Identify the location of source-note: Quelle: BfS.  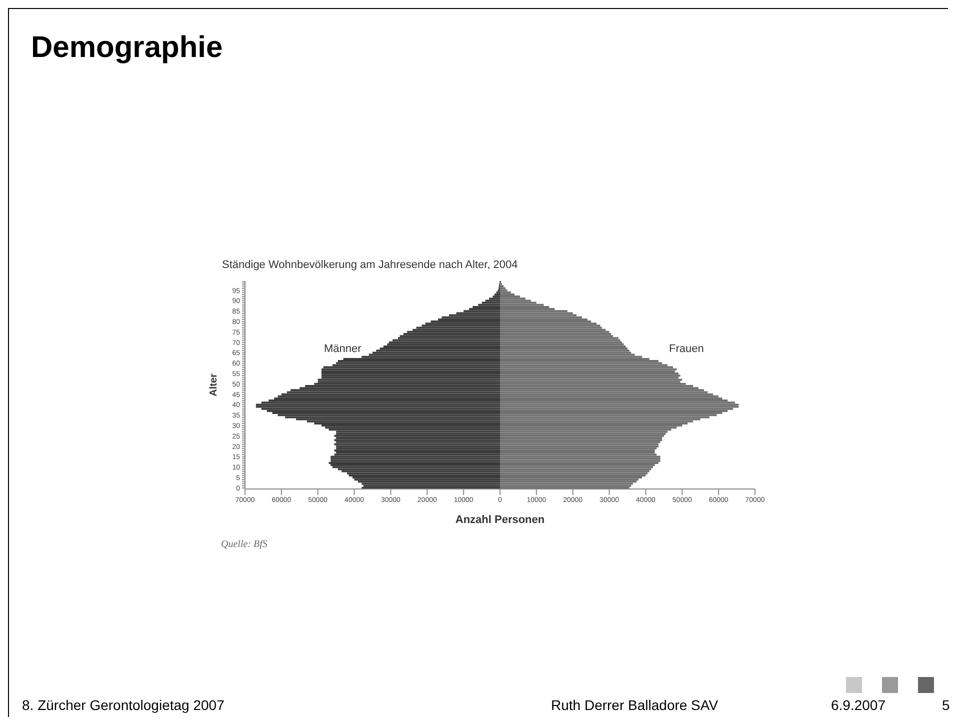
(244, 544).